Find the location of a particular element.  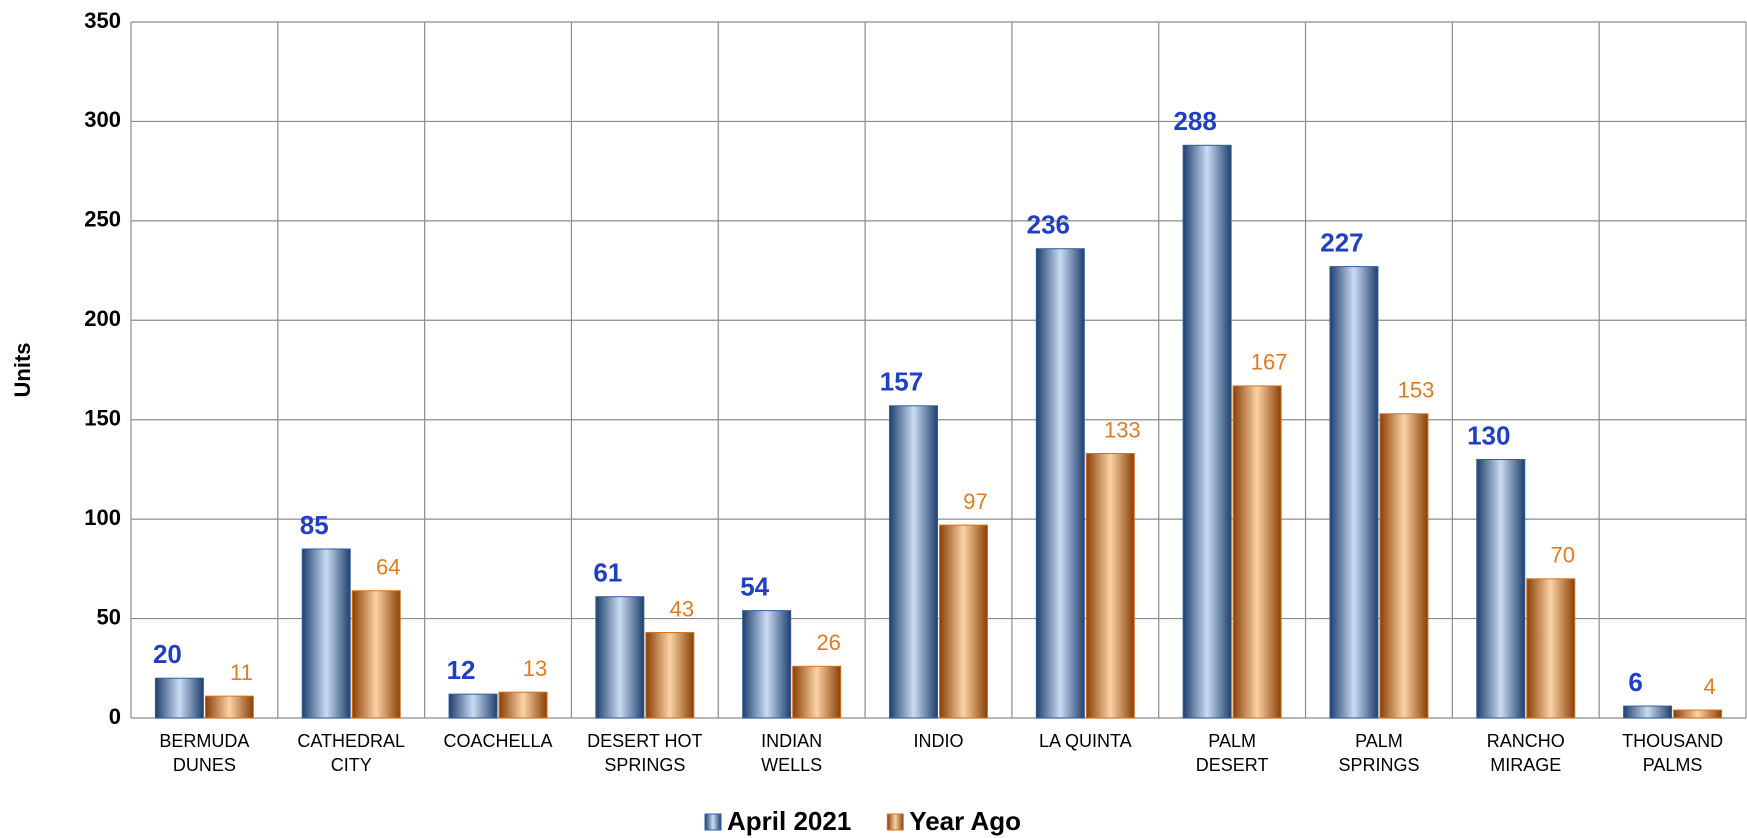

data-label: 167 is located at coordinates (1269, 362).